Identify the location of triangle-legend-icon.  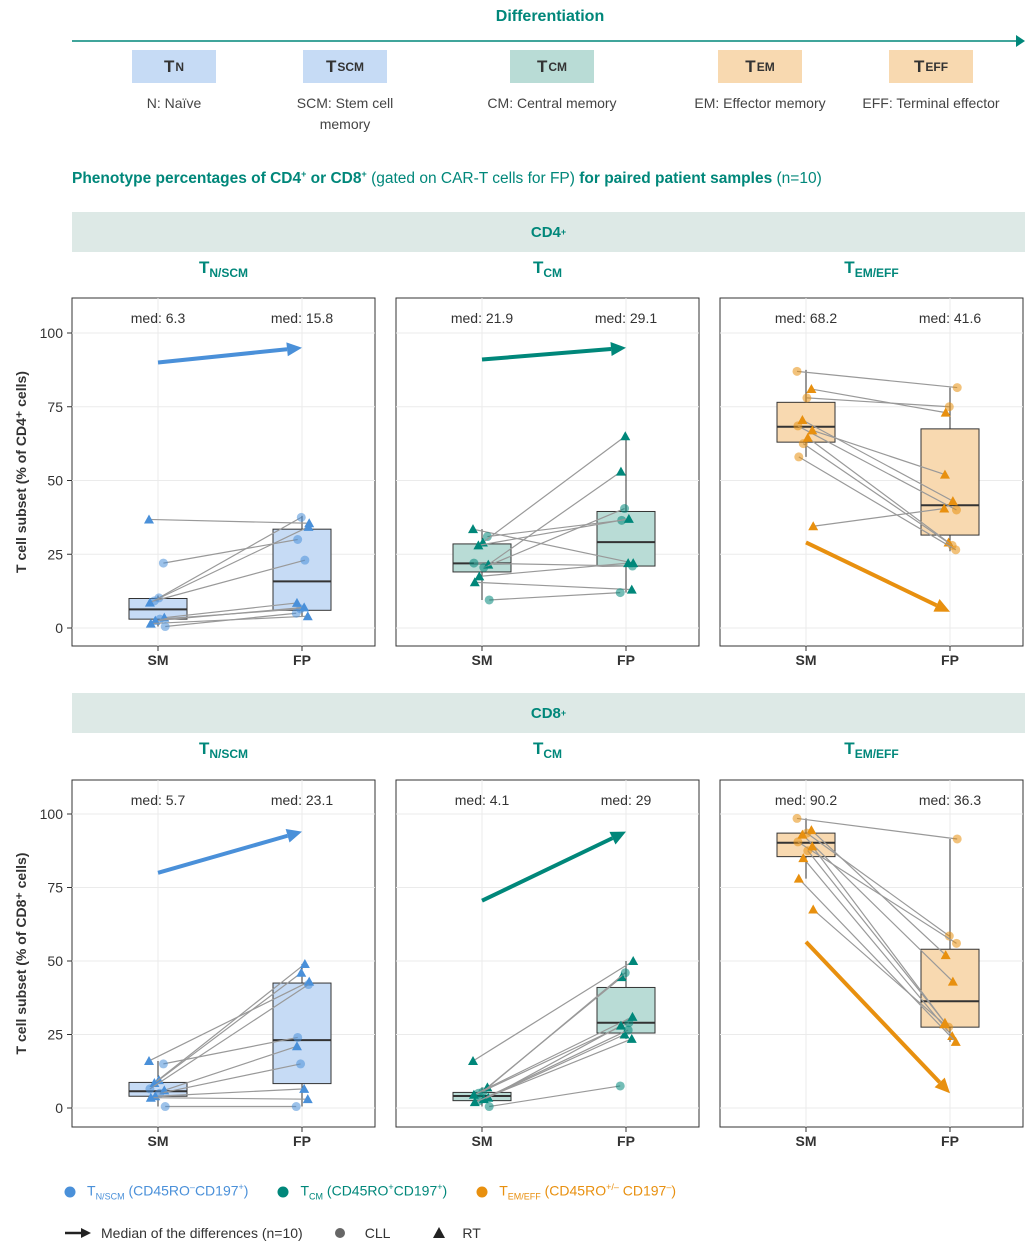
(439, 1232).